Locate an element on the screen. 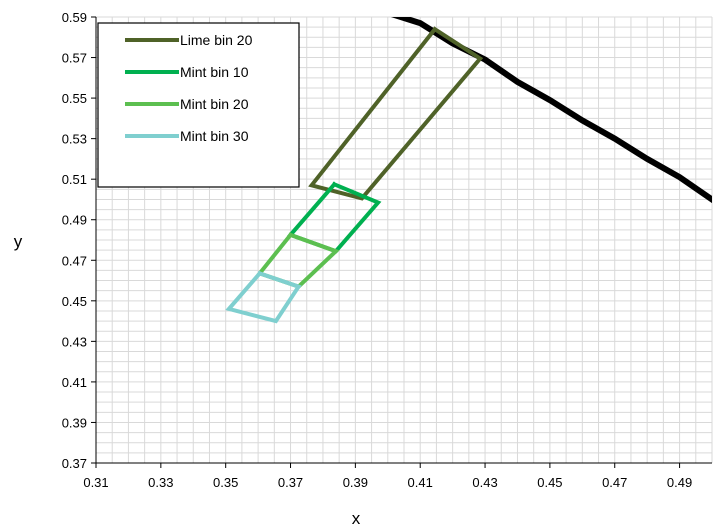 This screenshot has width=713, height=529. legend-label: Lime bin 20 is located at coordinates (216, 40).